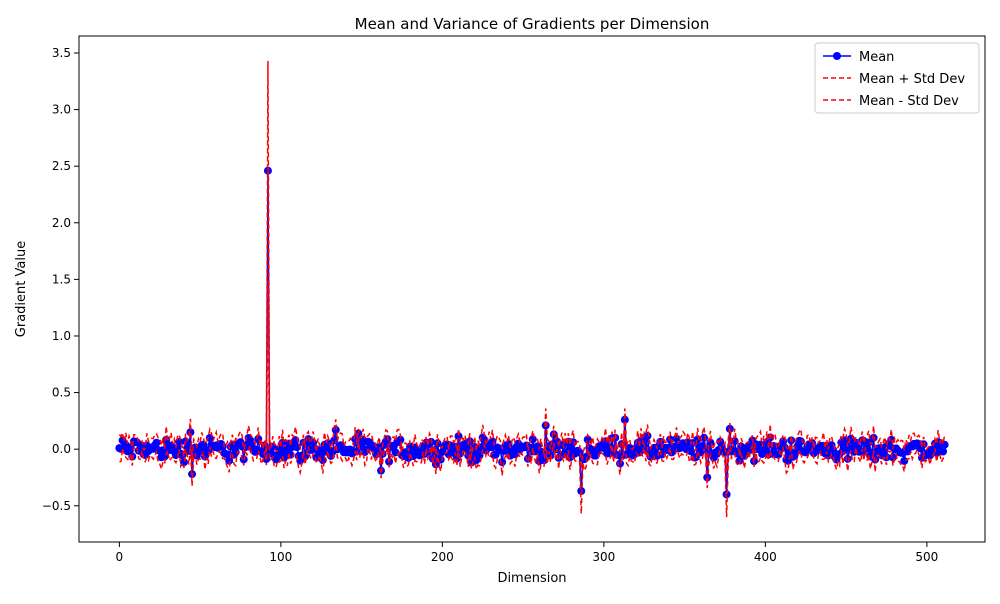  Describe the element at coordinates (120, 557) in the screenshot. I see `x-tick-label: 0` at that location.